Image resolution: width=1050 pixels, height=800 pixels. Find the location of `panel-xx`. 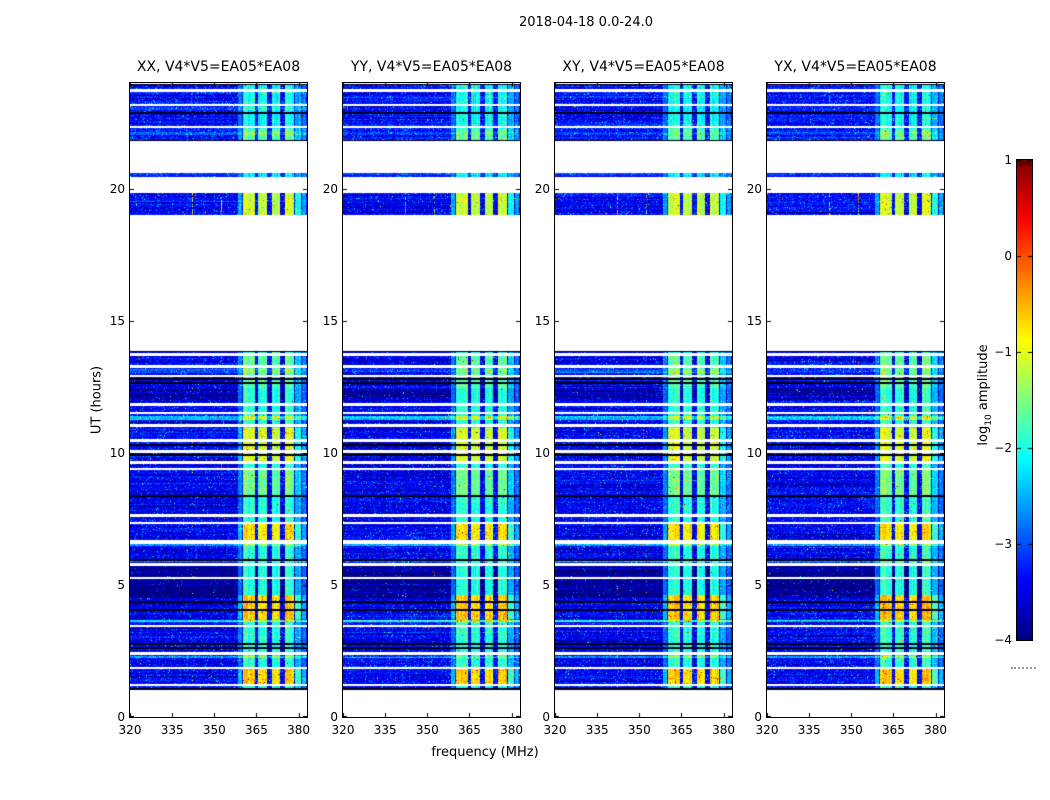

panel-xx is located at coordinates (218, 400).